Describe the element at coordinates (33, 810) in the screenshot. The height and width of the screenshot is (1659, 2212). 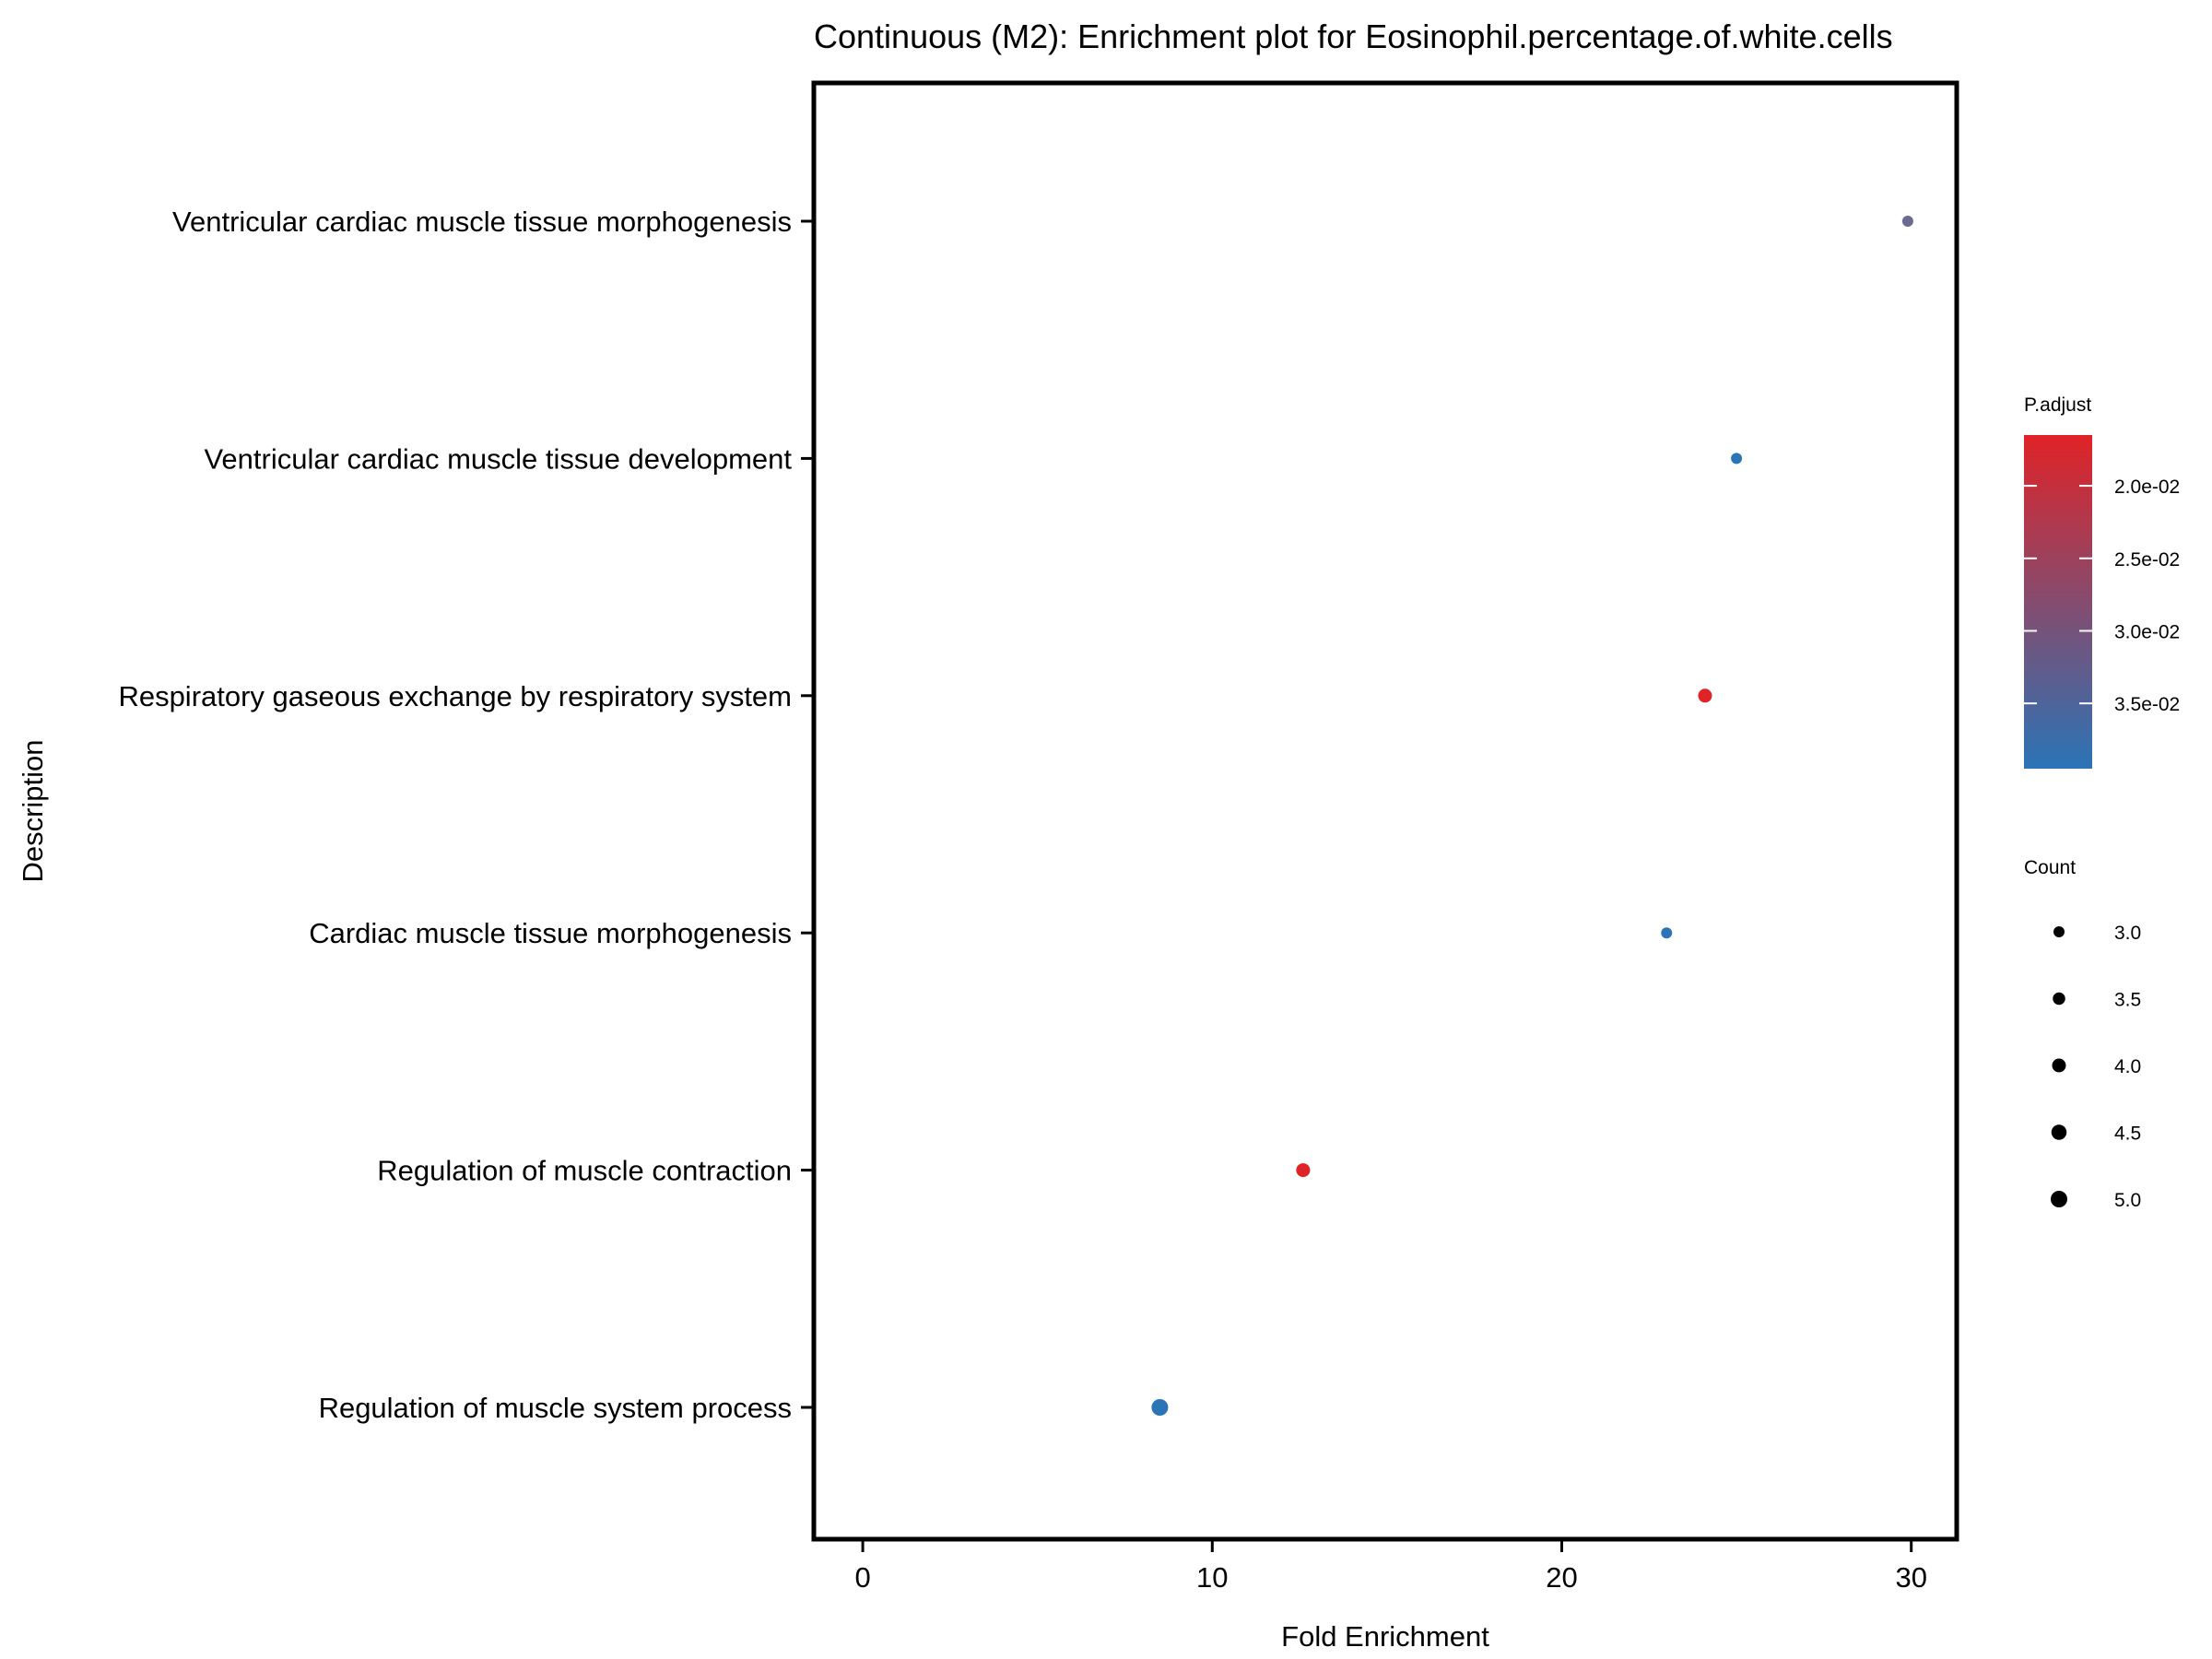
I see `y-axis-title: Description` at that location.